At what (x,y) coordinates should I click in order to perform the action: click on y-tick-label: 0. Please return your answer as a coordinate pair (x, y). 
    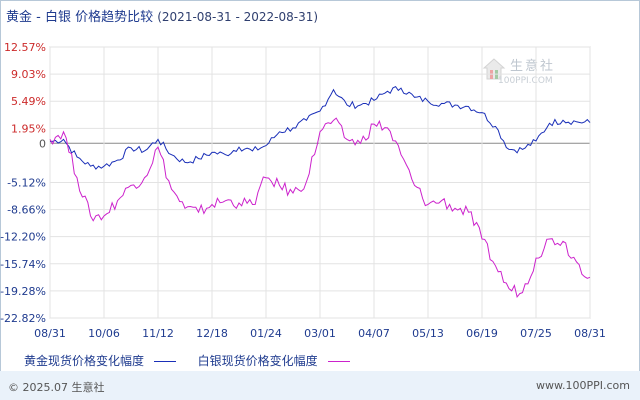
    Looking at the image, I should click on (42, 143).